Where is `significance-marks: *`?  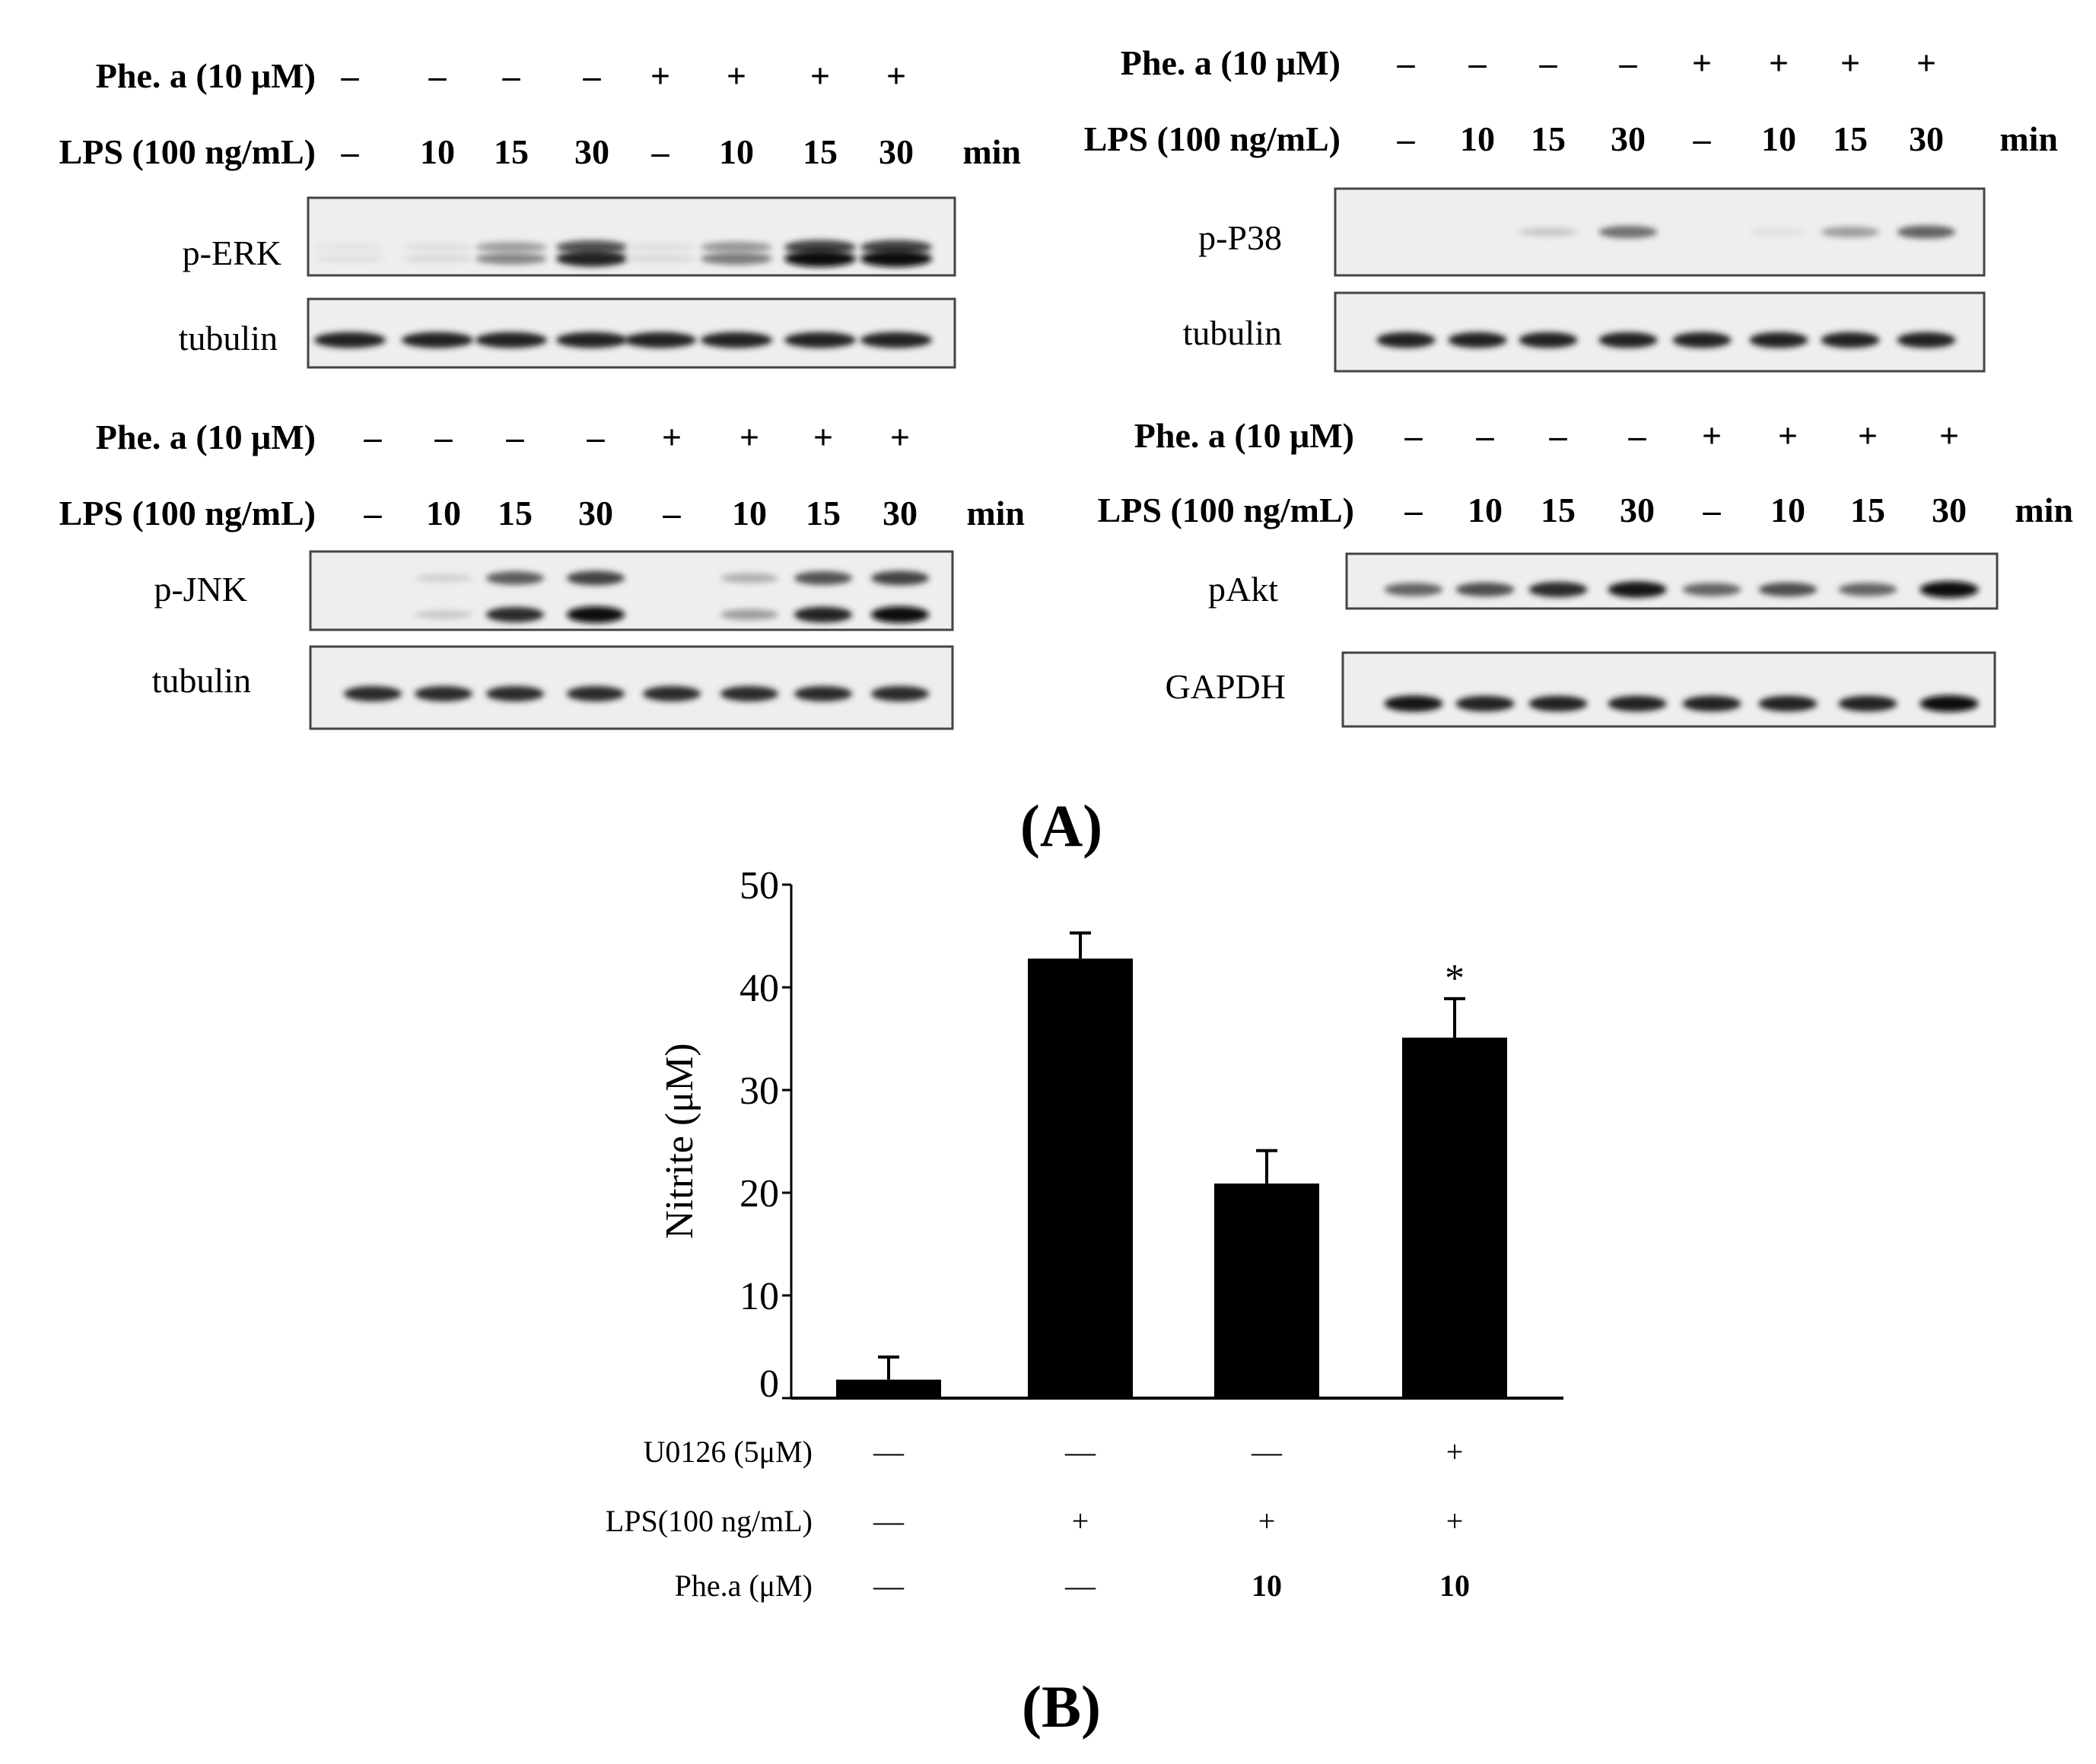
significance-marks: * is located at coordinates (1455, 978).